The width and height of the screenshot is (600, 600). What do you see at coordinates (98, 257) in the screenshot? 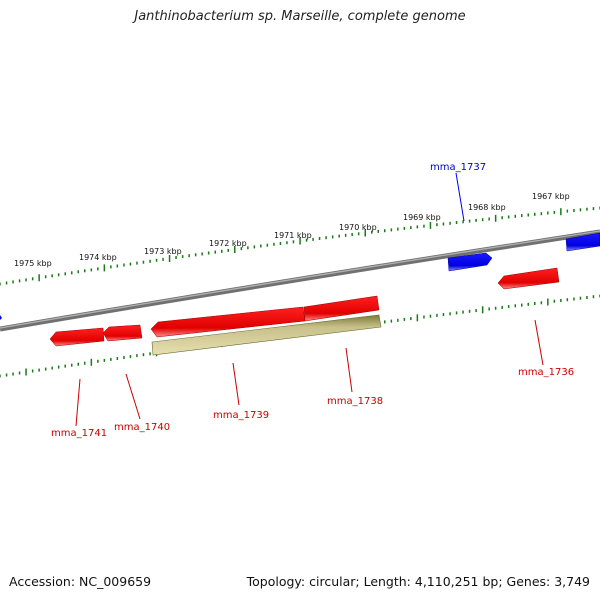
I see `scale-label: 1974 kbp` at bounding box center [98, 257].